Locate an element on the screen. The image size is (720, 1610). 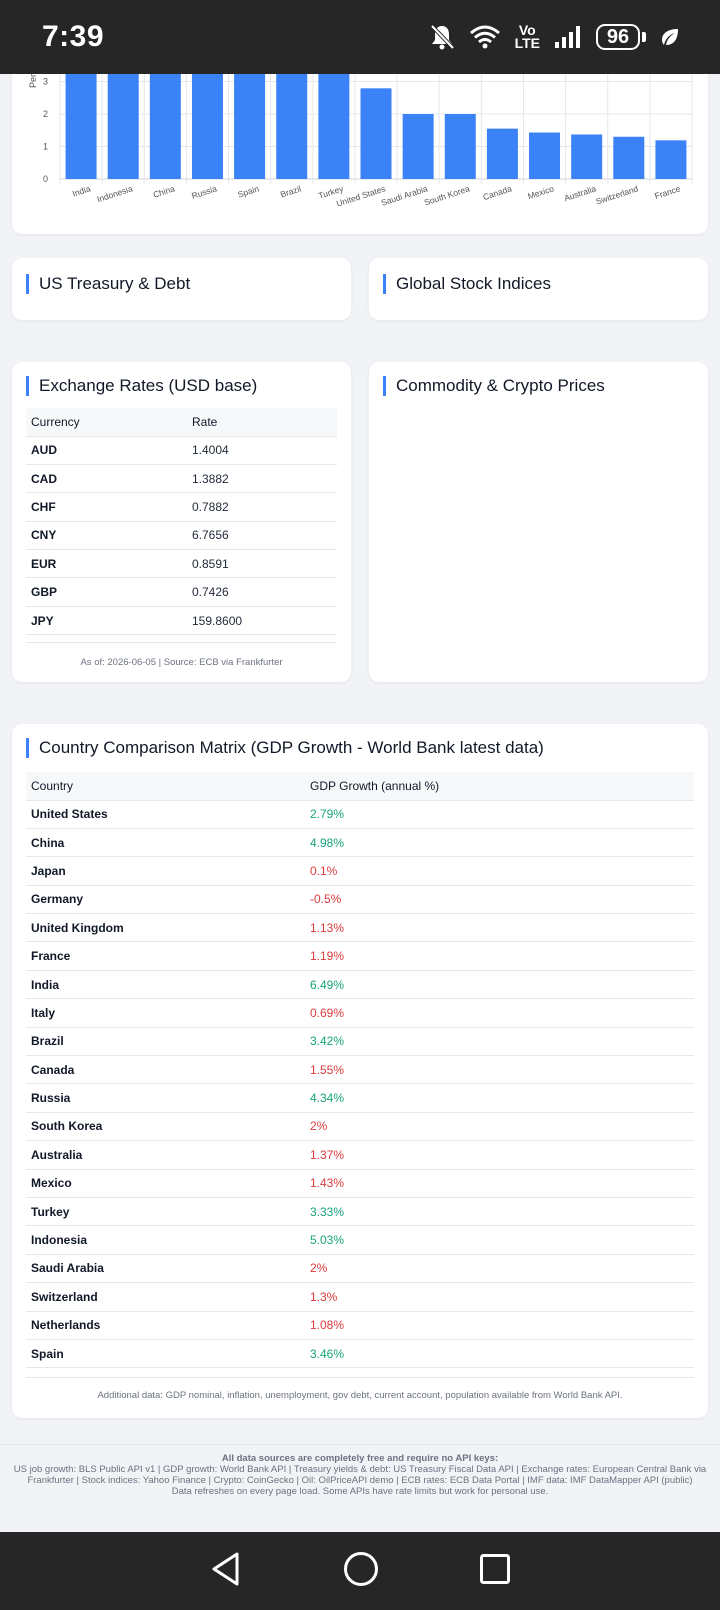
currency-code: AUD is located at coordinates (106, 450).